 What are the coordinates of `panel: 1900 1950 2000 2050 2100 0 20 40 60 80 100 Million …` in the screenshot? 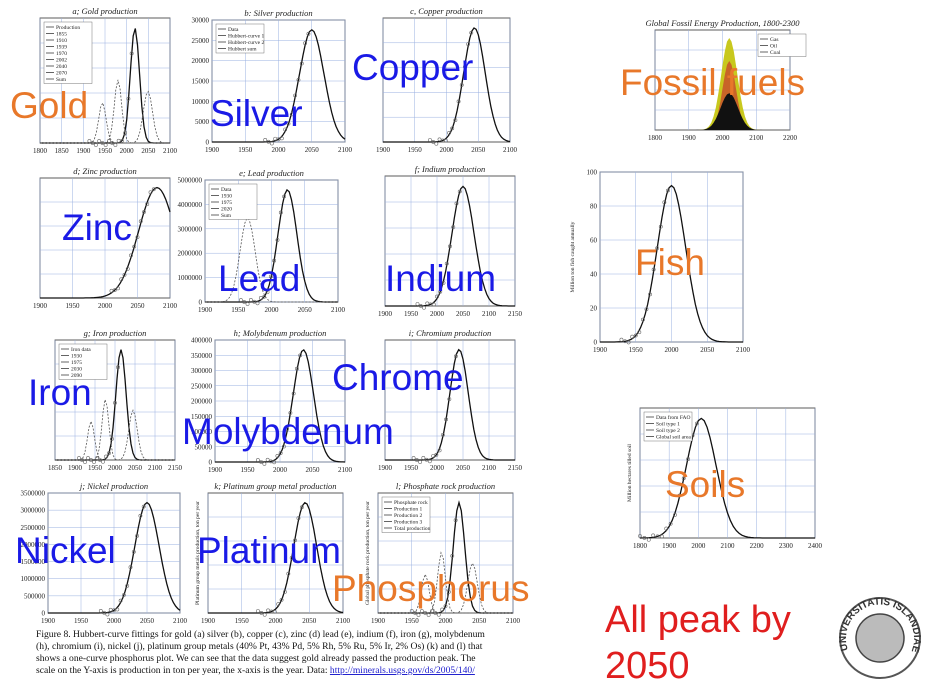 It's located at (660, 262).